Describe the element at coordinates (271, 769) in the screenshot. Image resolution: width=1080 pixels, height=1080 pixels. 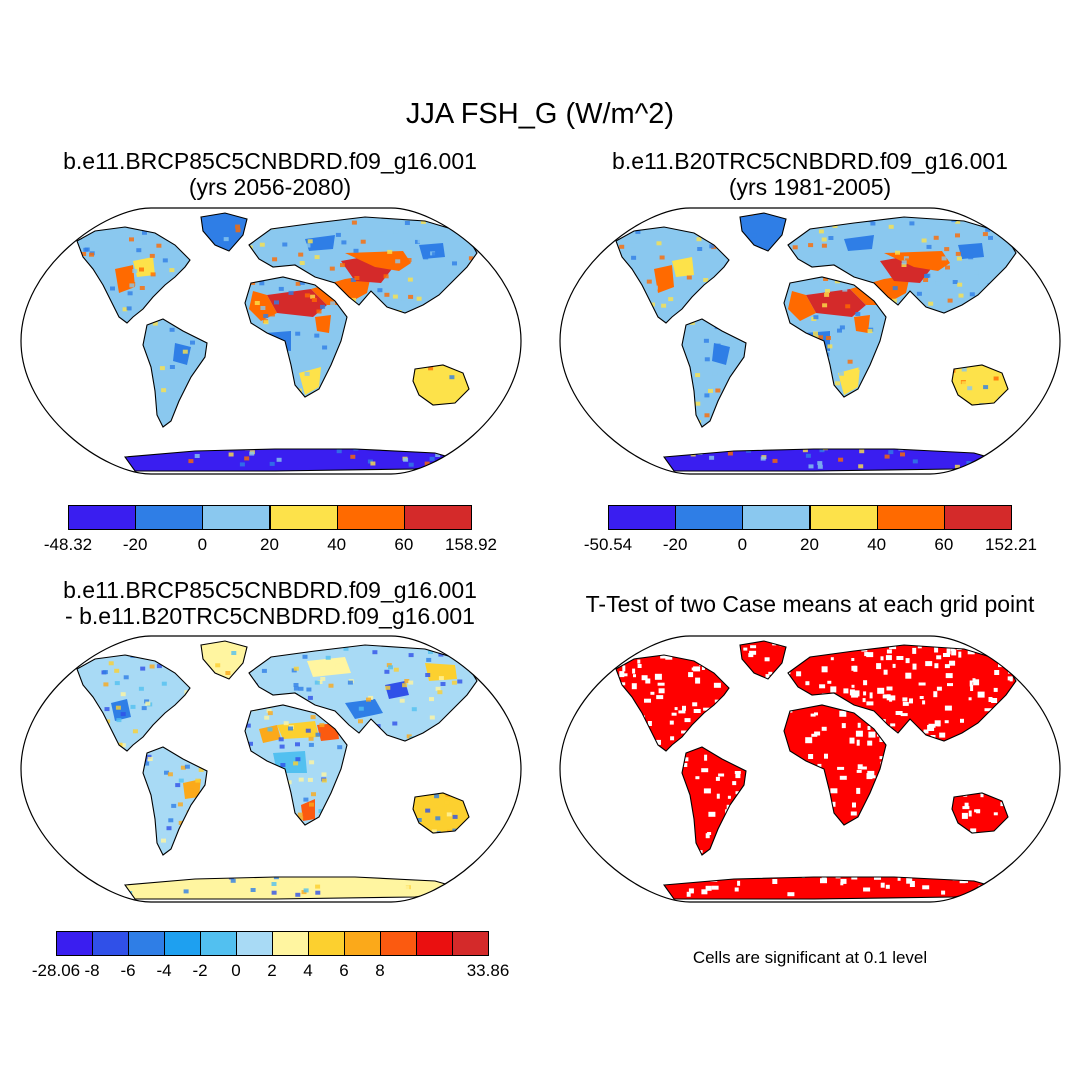
I see `map-difference` at that location.